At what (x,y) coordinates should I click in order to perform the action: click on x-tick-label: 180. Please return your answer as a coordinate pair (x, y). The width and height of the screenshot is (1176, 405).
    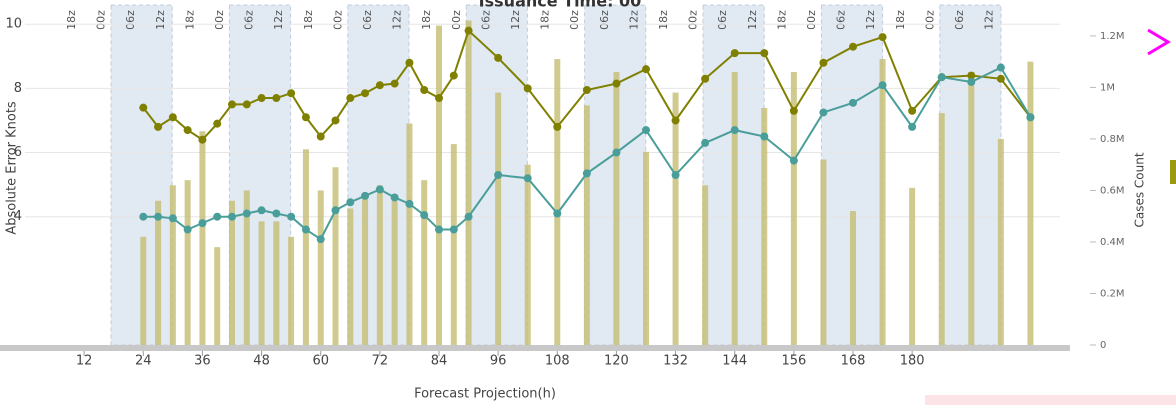
    Looking at the image, I should click on (912, 361).